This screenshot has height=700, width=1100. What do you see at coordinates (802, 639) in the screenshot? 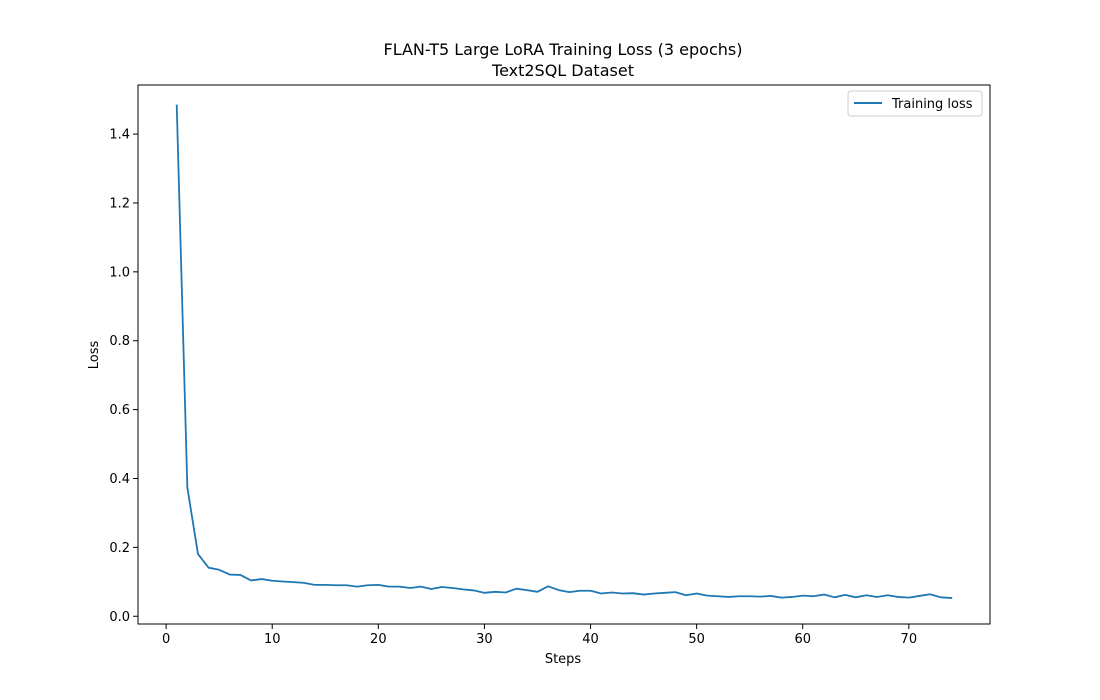
I see `x-tick-label: 60` at bounding box center [802, 639].